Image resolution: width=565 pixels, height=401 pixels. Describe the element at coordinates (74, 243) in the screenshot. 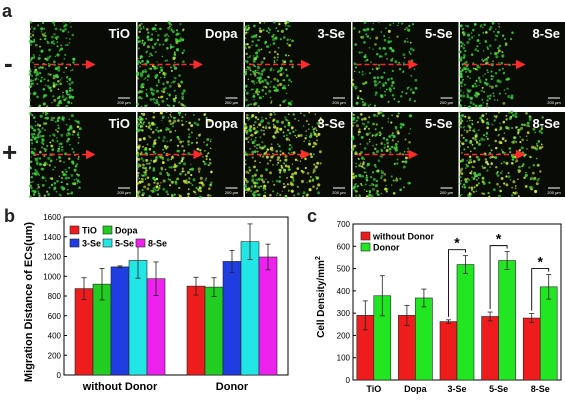

I see `legend-swatch` at that location.